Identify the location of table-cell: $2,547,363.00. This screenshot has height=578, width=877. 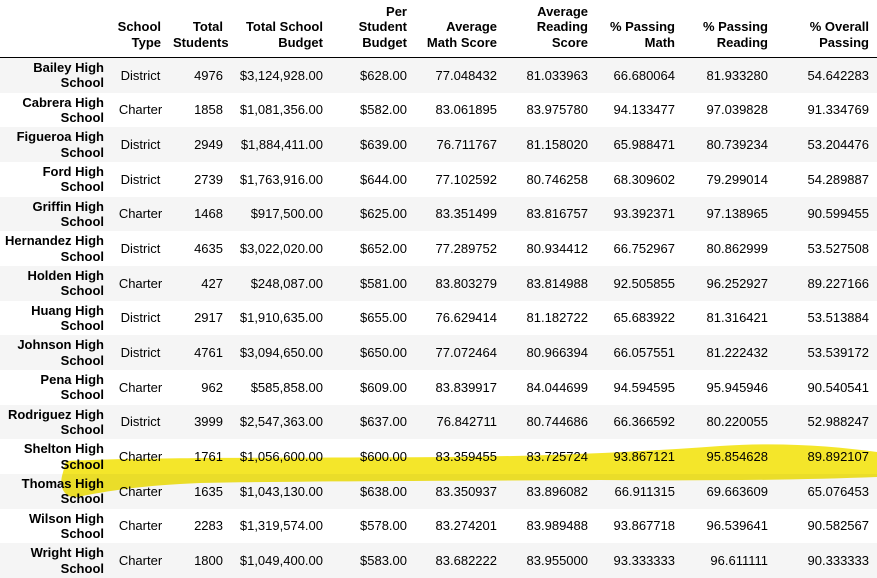
(281, 422).